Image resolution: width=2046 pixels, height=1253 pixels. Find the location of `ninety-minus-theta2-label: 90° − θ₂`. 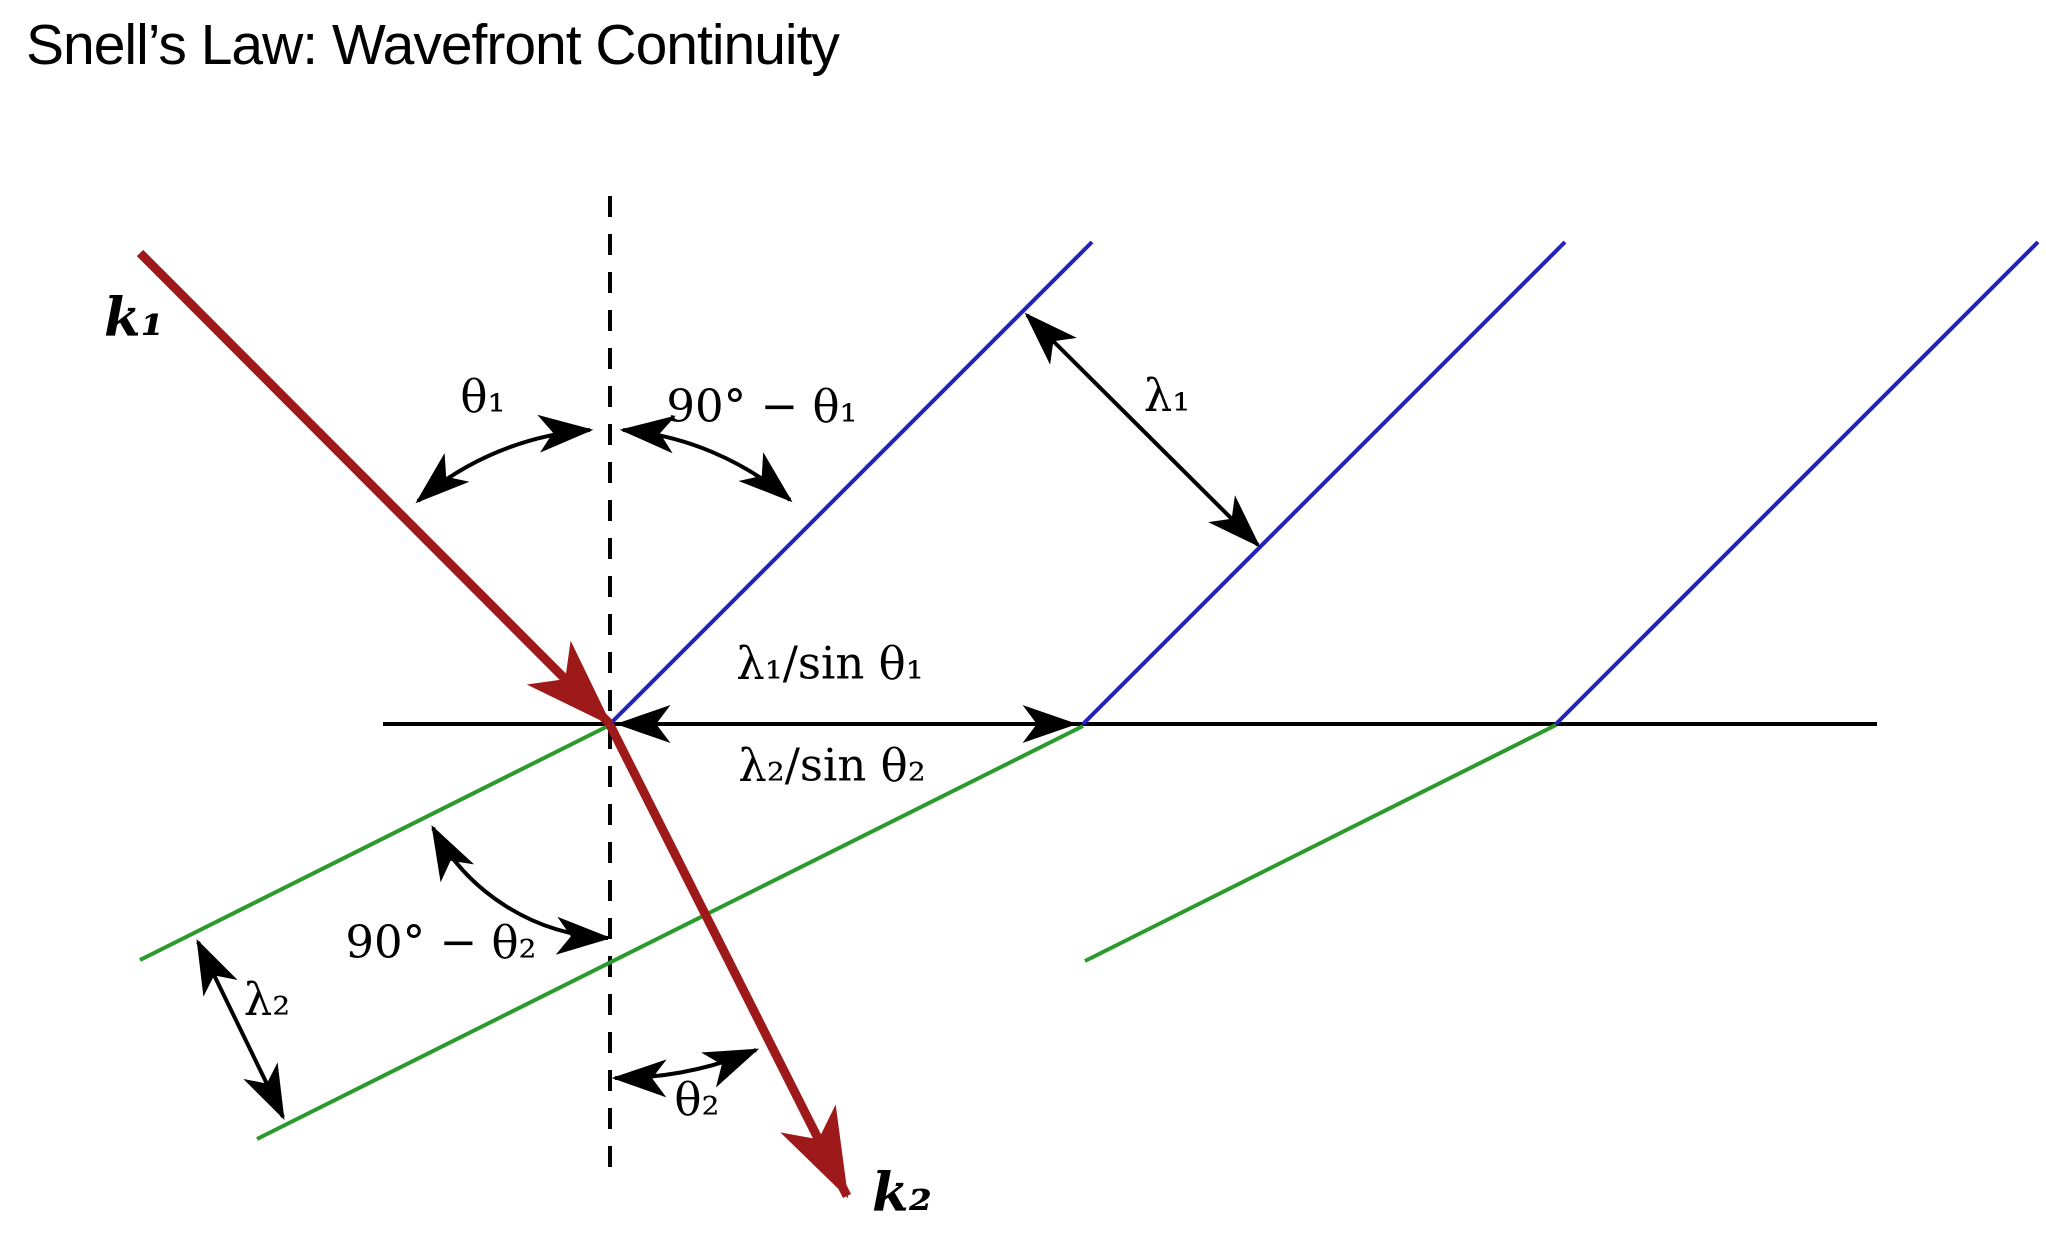

ninety-minus-theta2-label: 90° − θ₂ is located at coordinates (440, 942).